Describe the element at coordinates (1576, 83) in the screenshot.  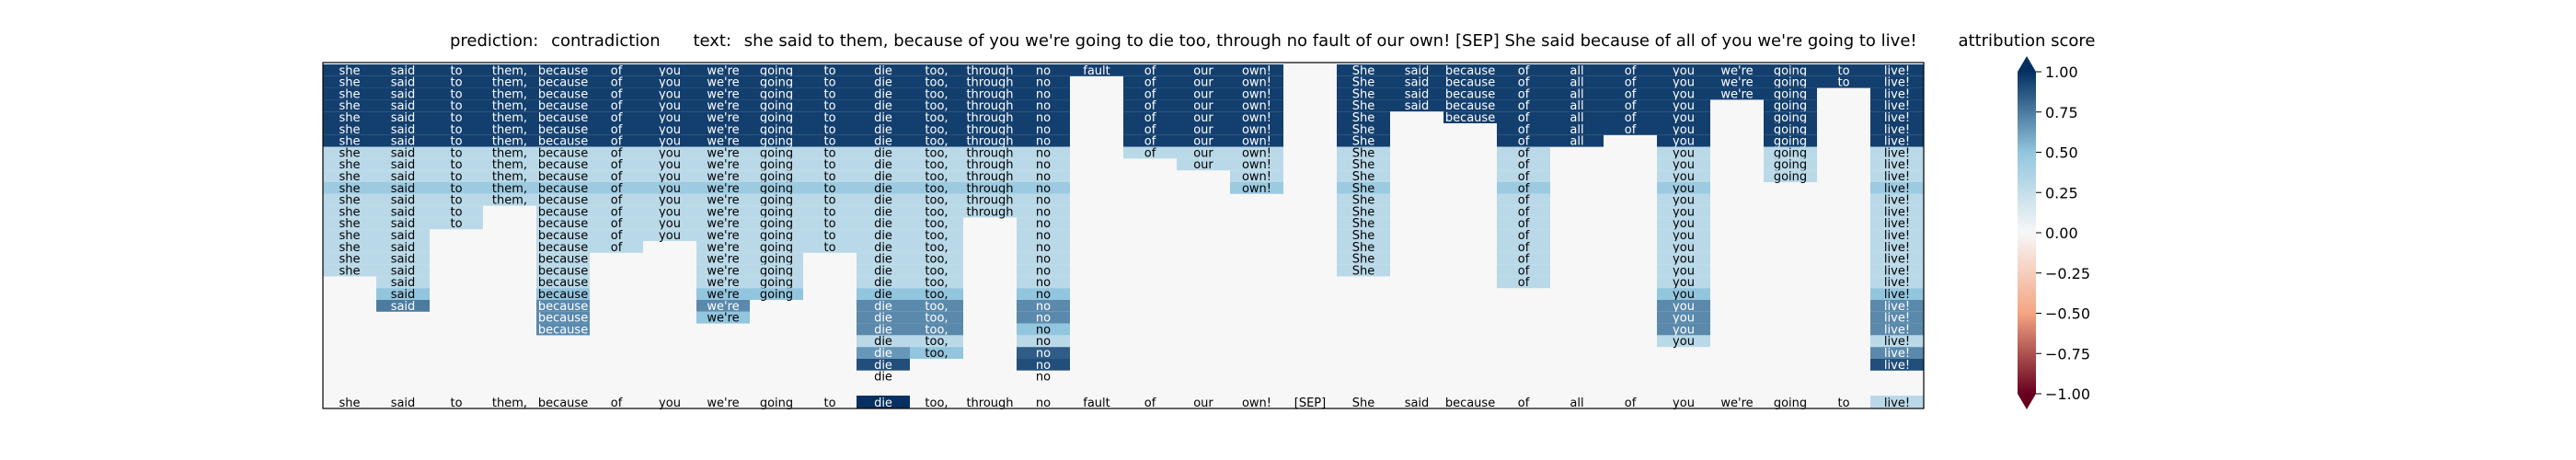
I see `heatmap-cell-token: all` at that location.